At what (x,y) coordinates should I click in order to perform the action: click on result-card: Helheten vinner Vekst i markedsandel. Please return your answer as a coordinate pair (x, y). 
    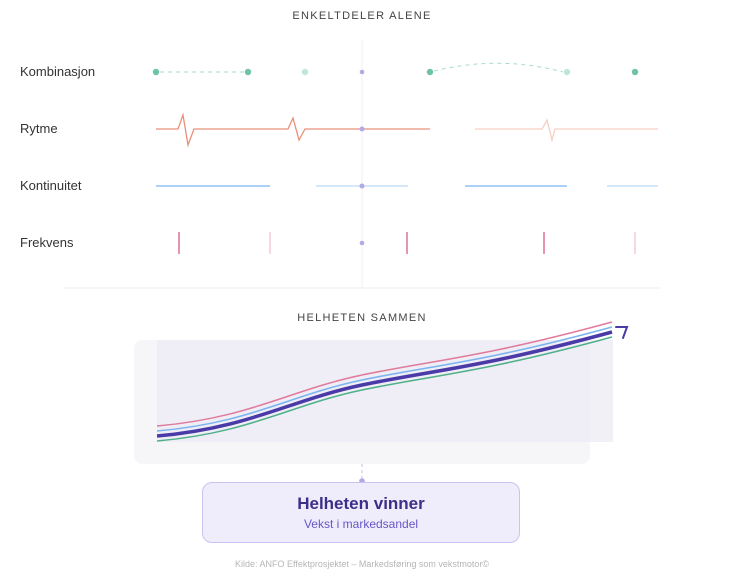
    Looking at the image, I should click on (361, 512).